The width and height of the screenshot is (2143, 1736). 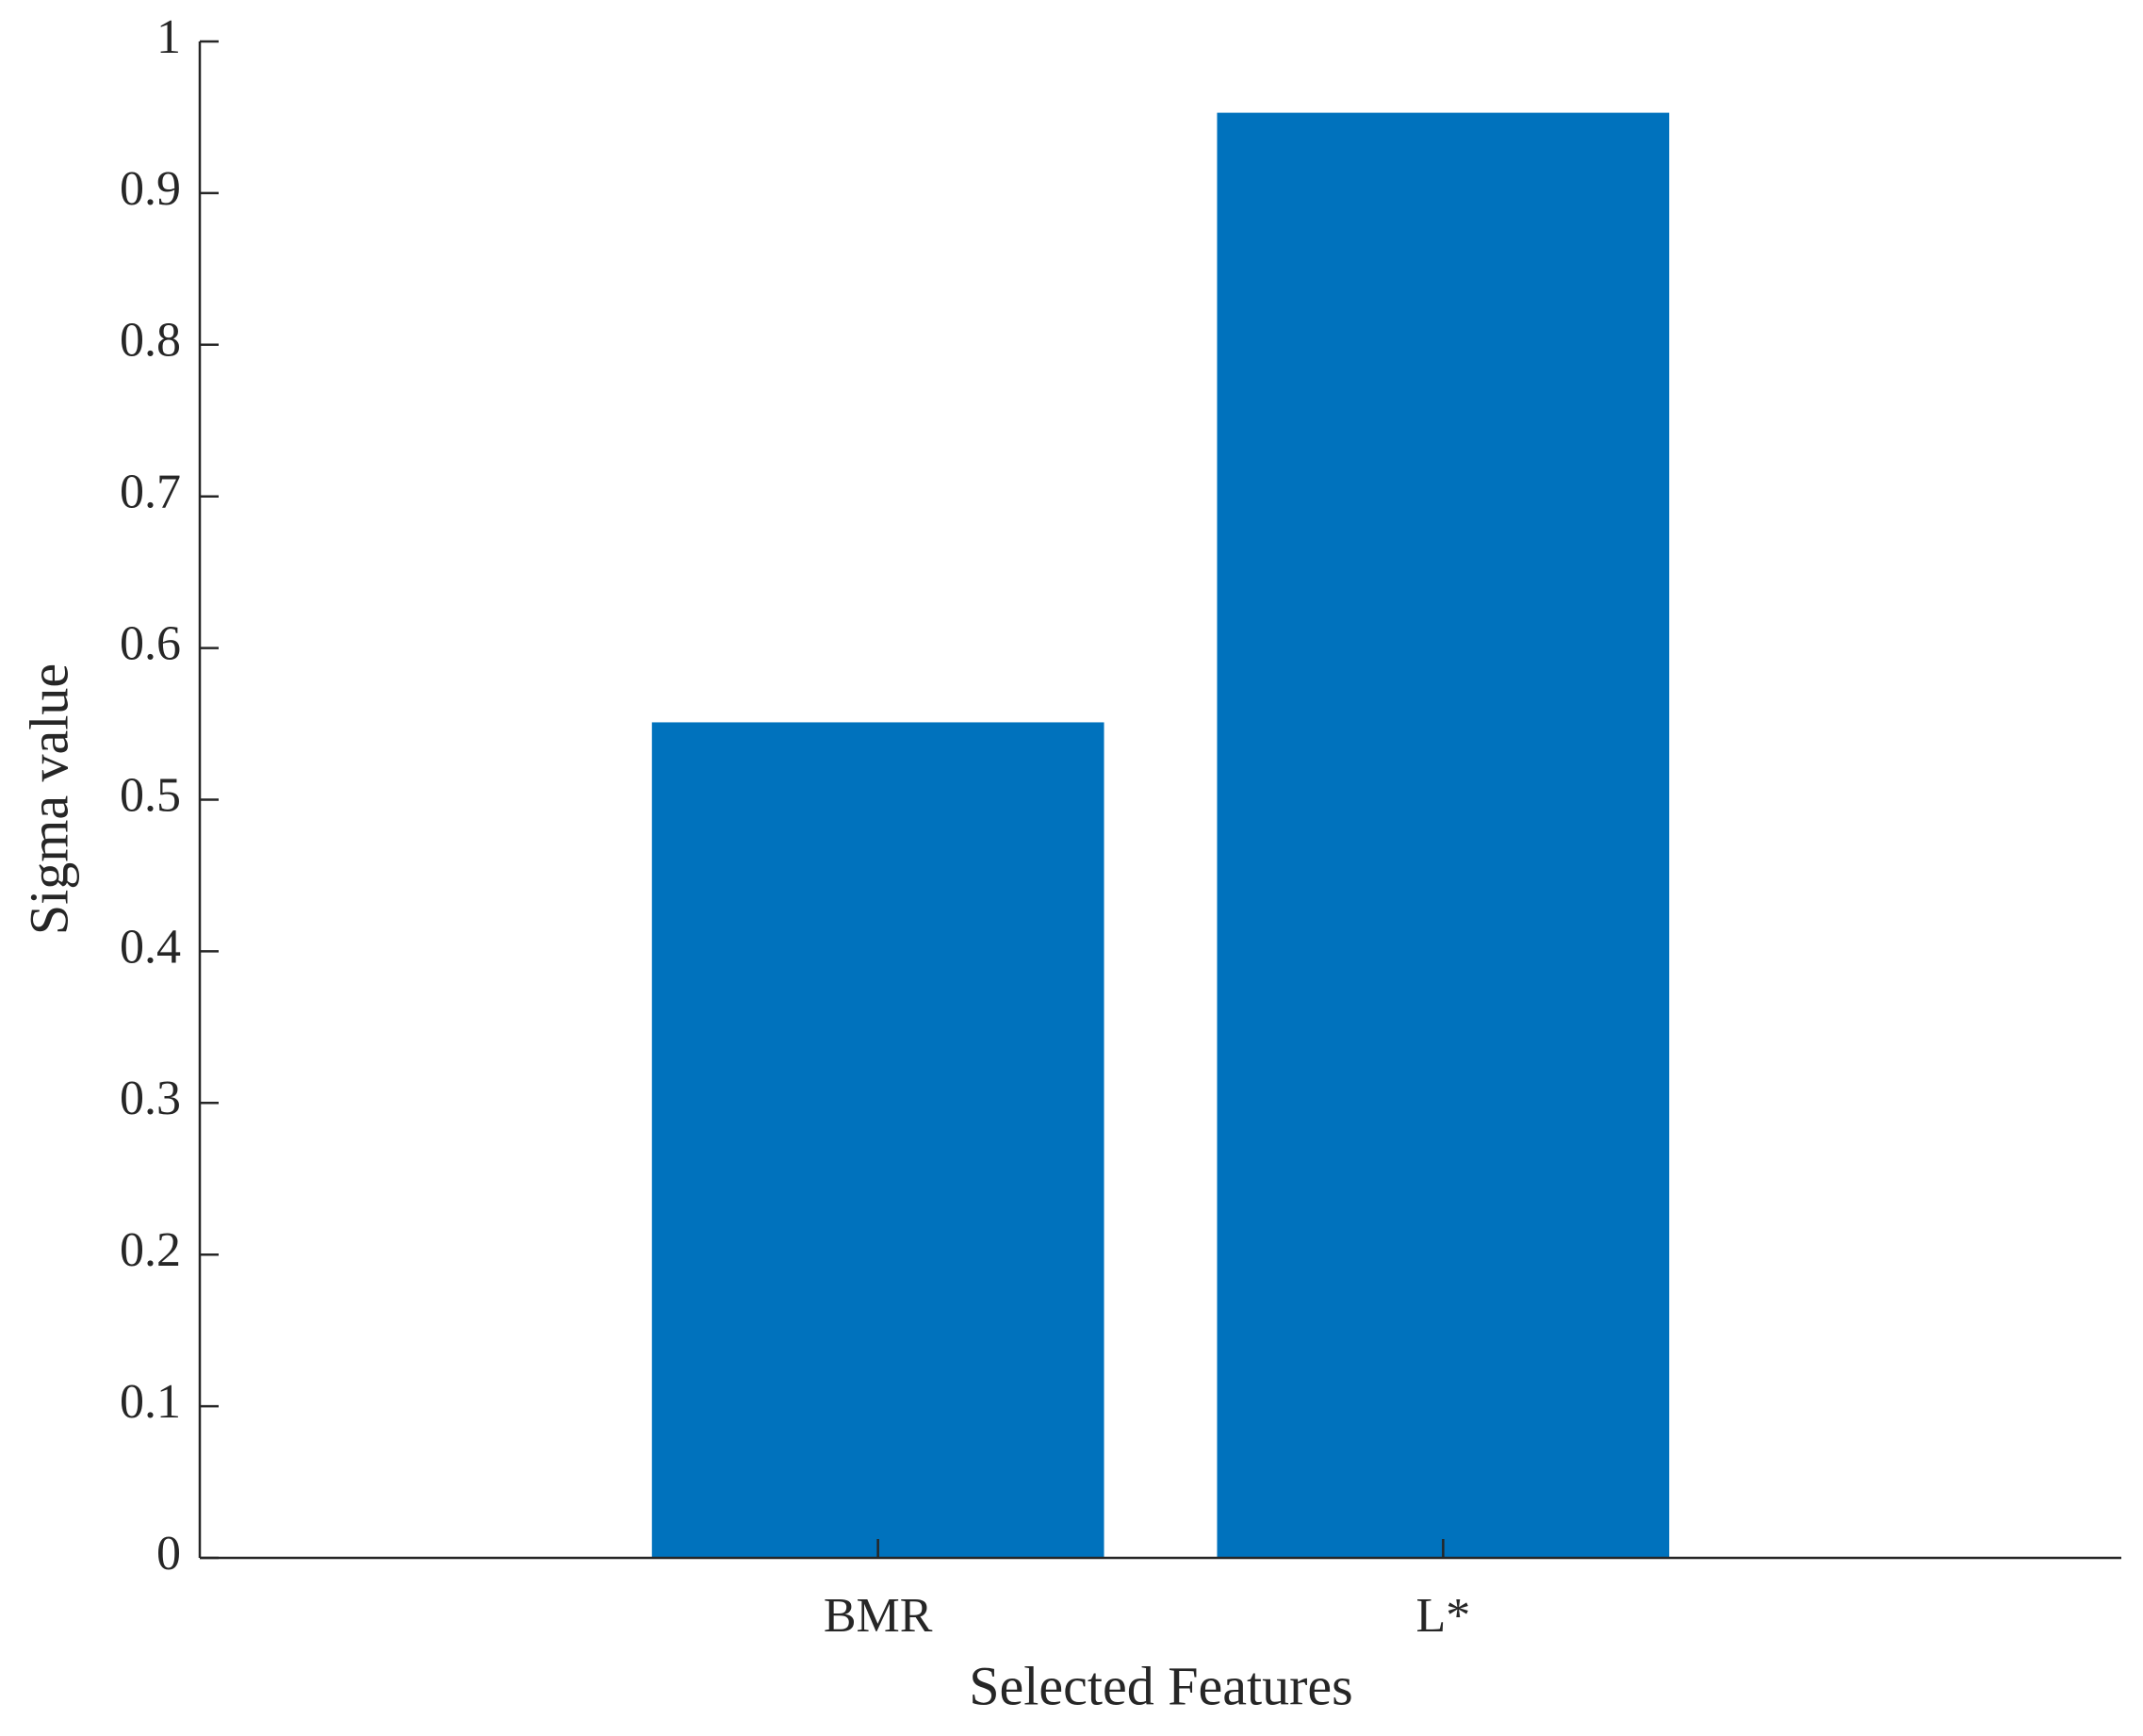 What do you see at coordinates (150, 1402) in the screenshot?
I see `y-tick-label: 0.1` at bounding box center [150, 1402].